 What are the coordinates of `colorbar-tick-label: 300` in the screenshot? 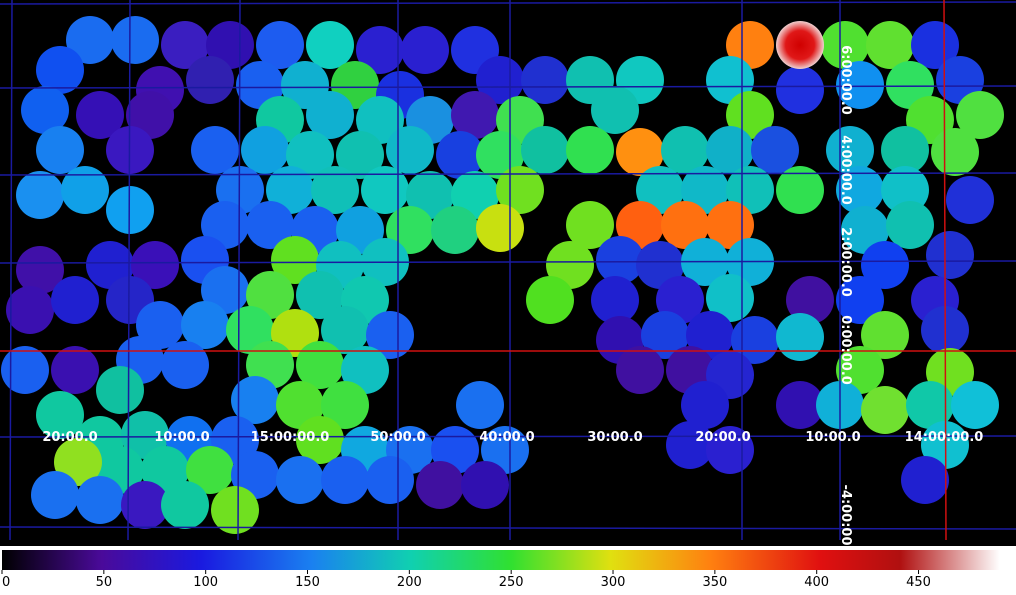 It's located at (613, 582).